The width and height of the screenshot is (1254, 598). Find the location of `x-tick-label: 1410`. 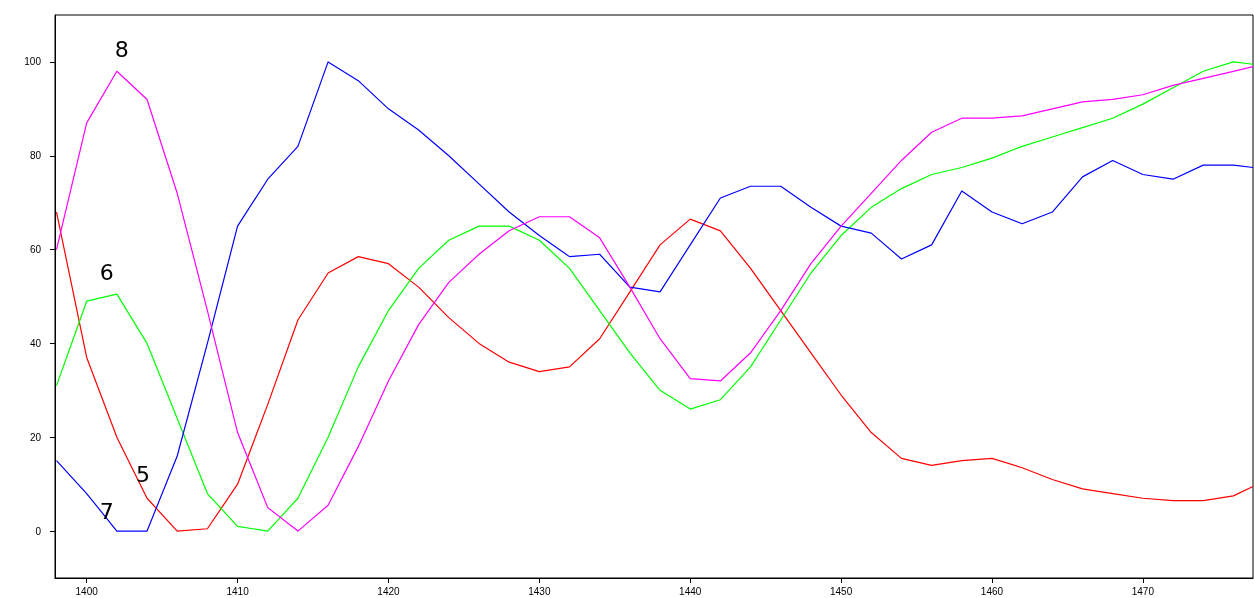

x-tick-label: 1410 is located at coordinates (238, 591).